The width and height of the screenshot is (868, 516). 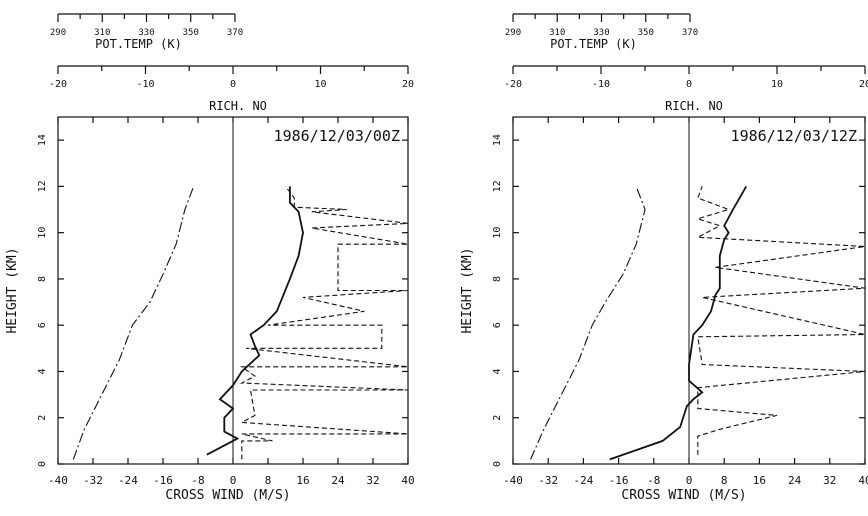 I want to click on date-label: 1986/12/03/00Z, so click(x=337, y=136).